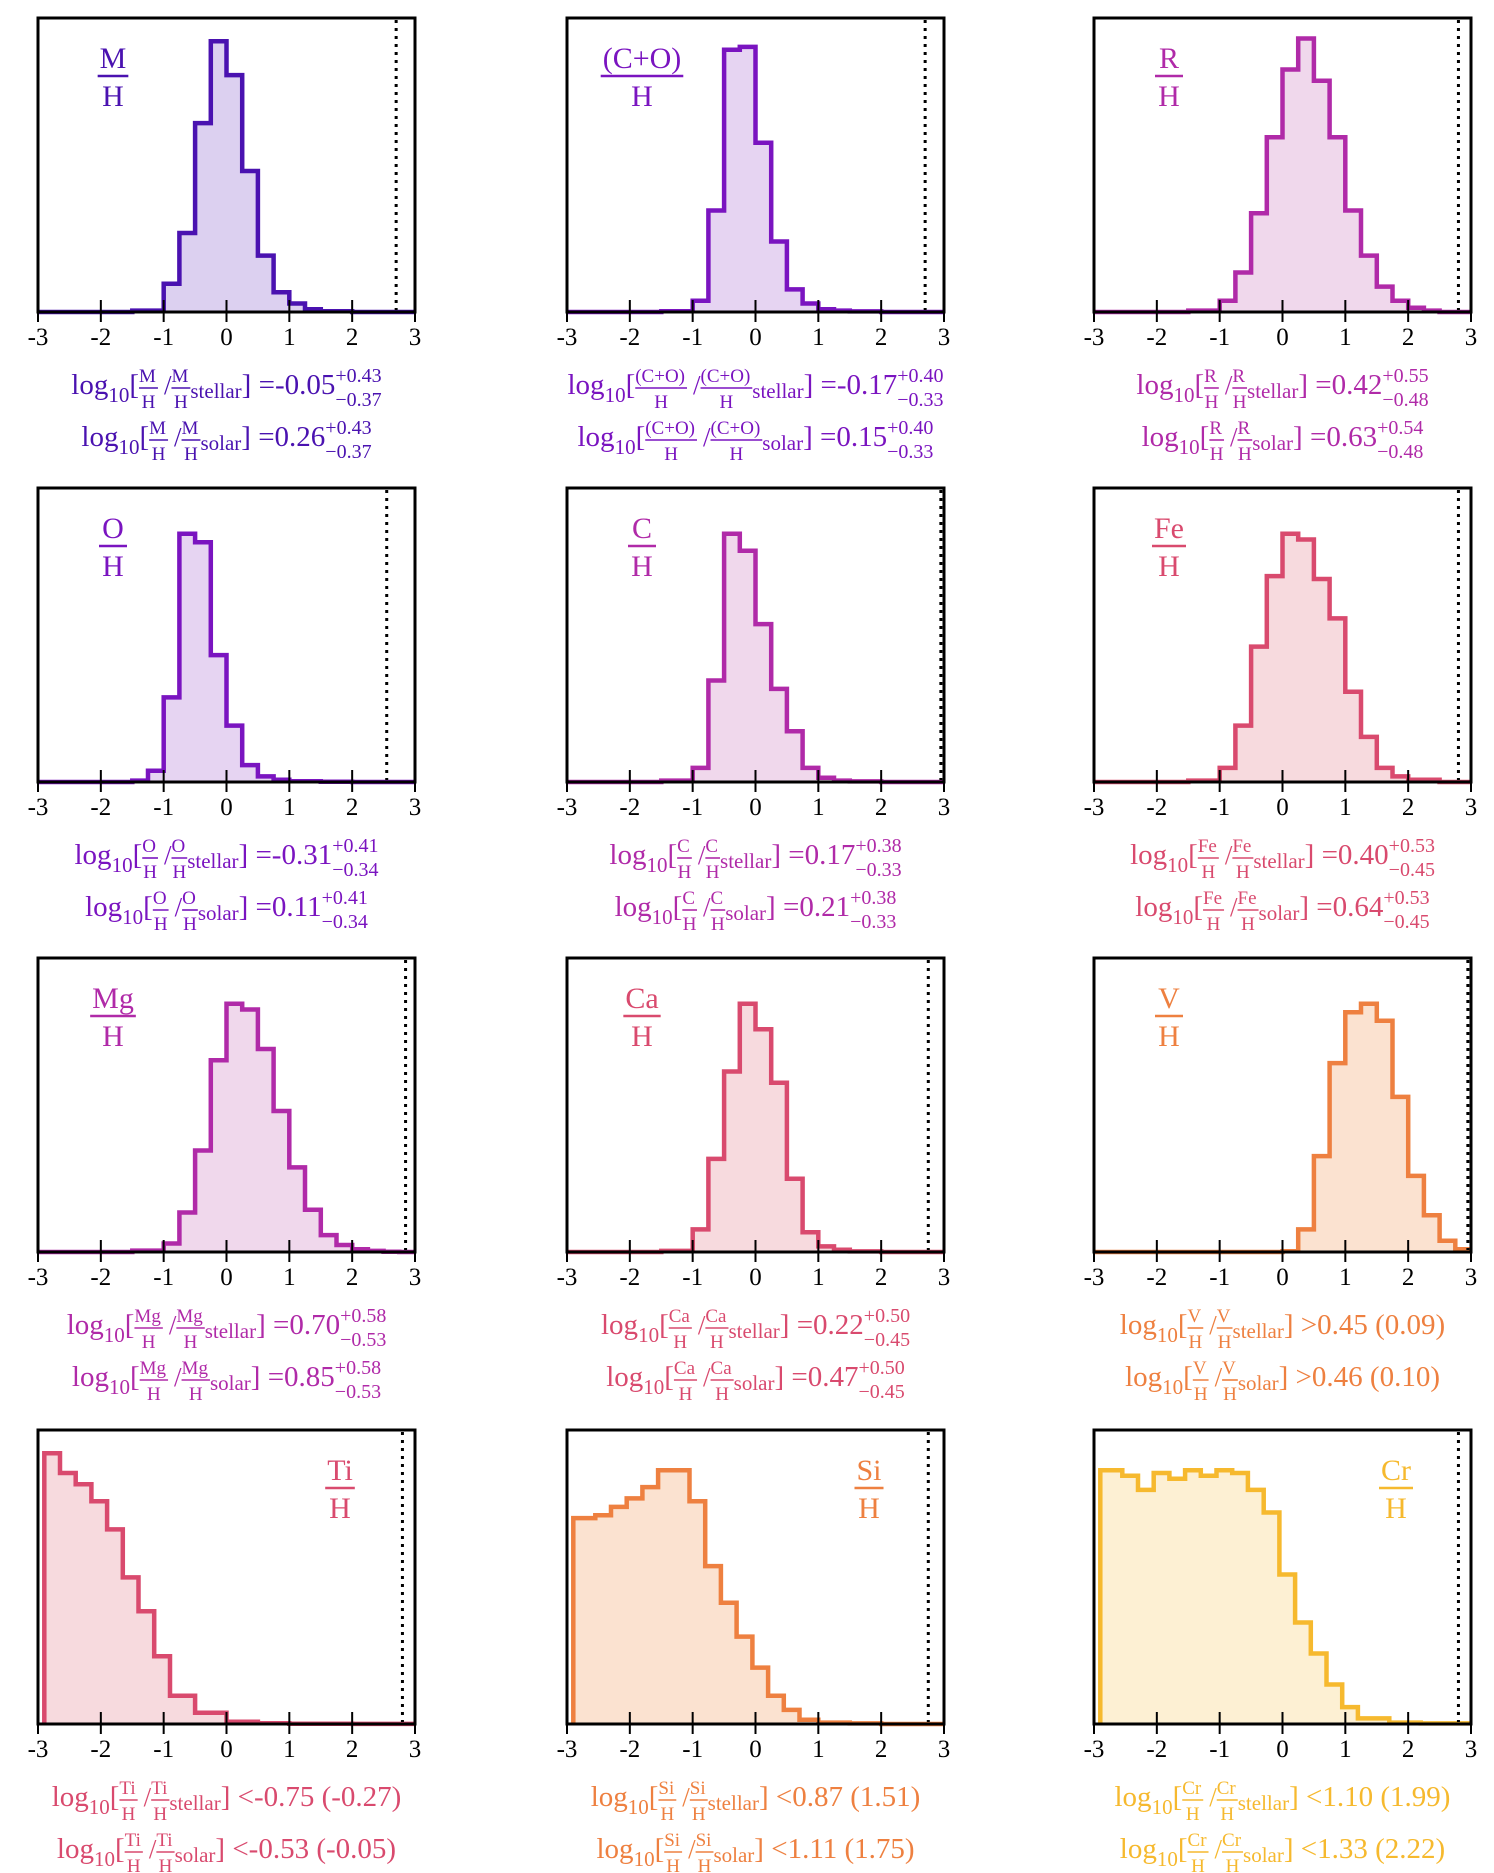  What do you see at coordinates (1351, 437) in the screenshot?
I see `annotation-value: 0.63` at bounding box center [1351, 437].